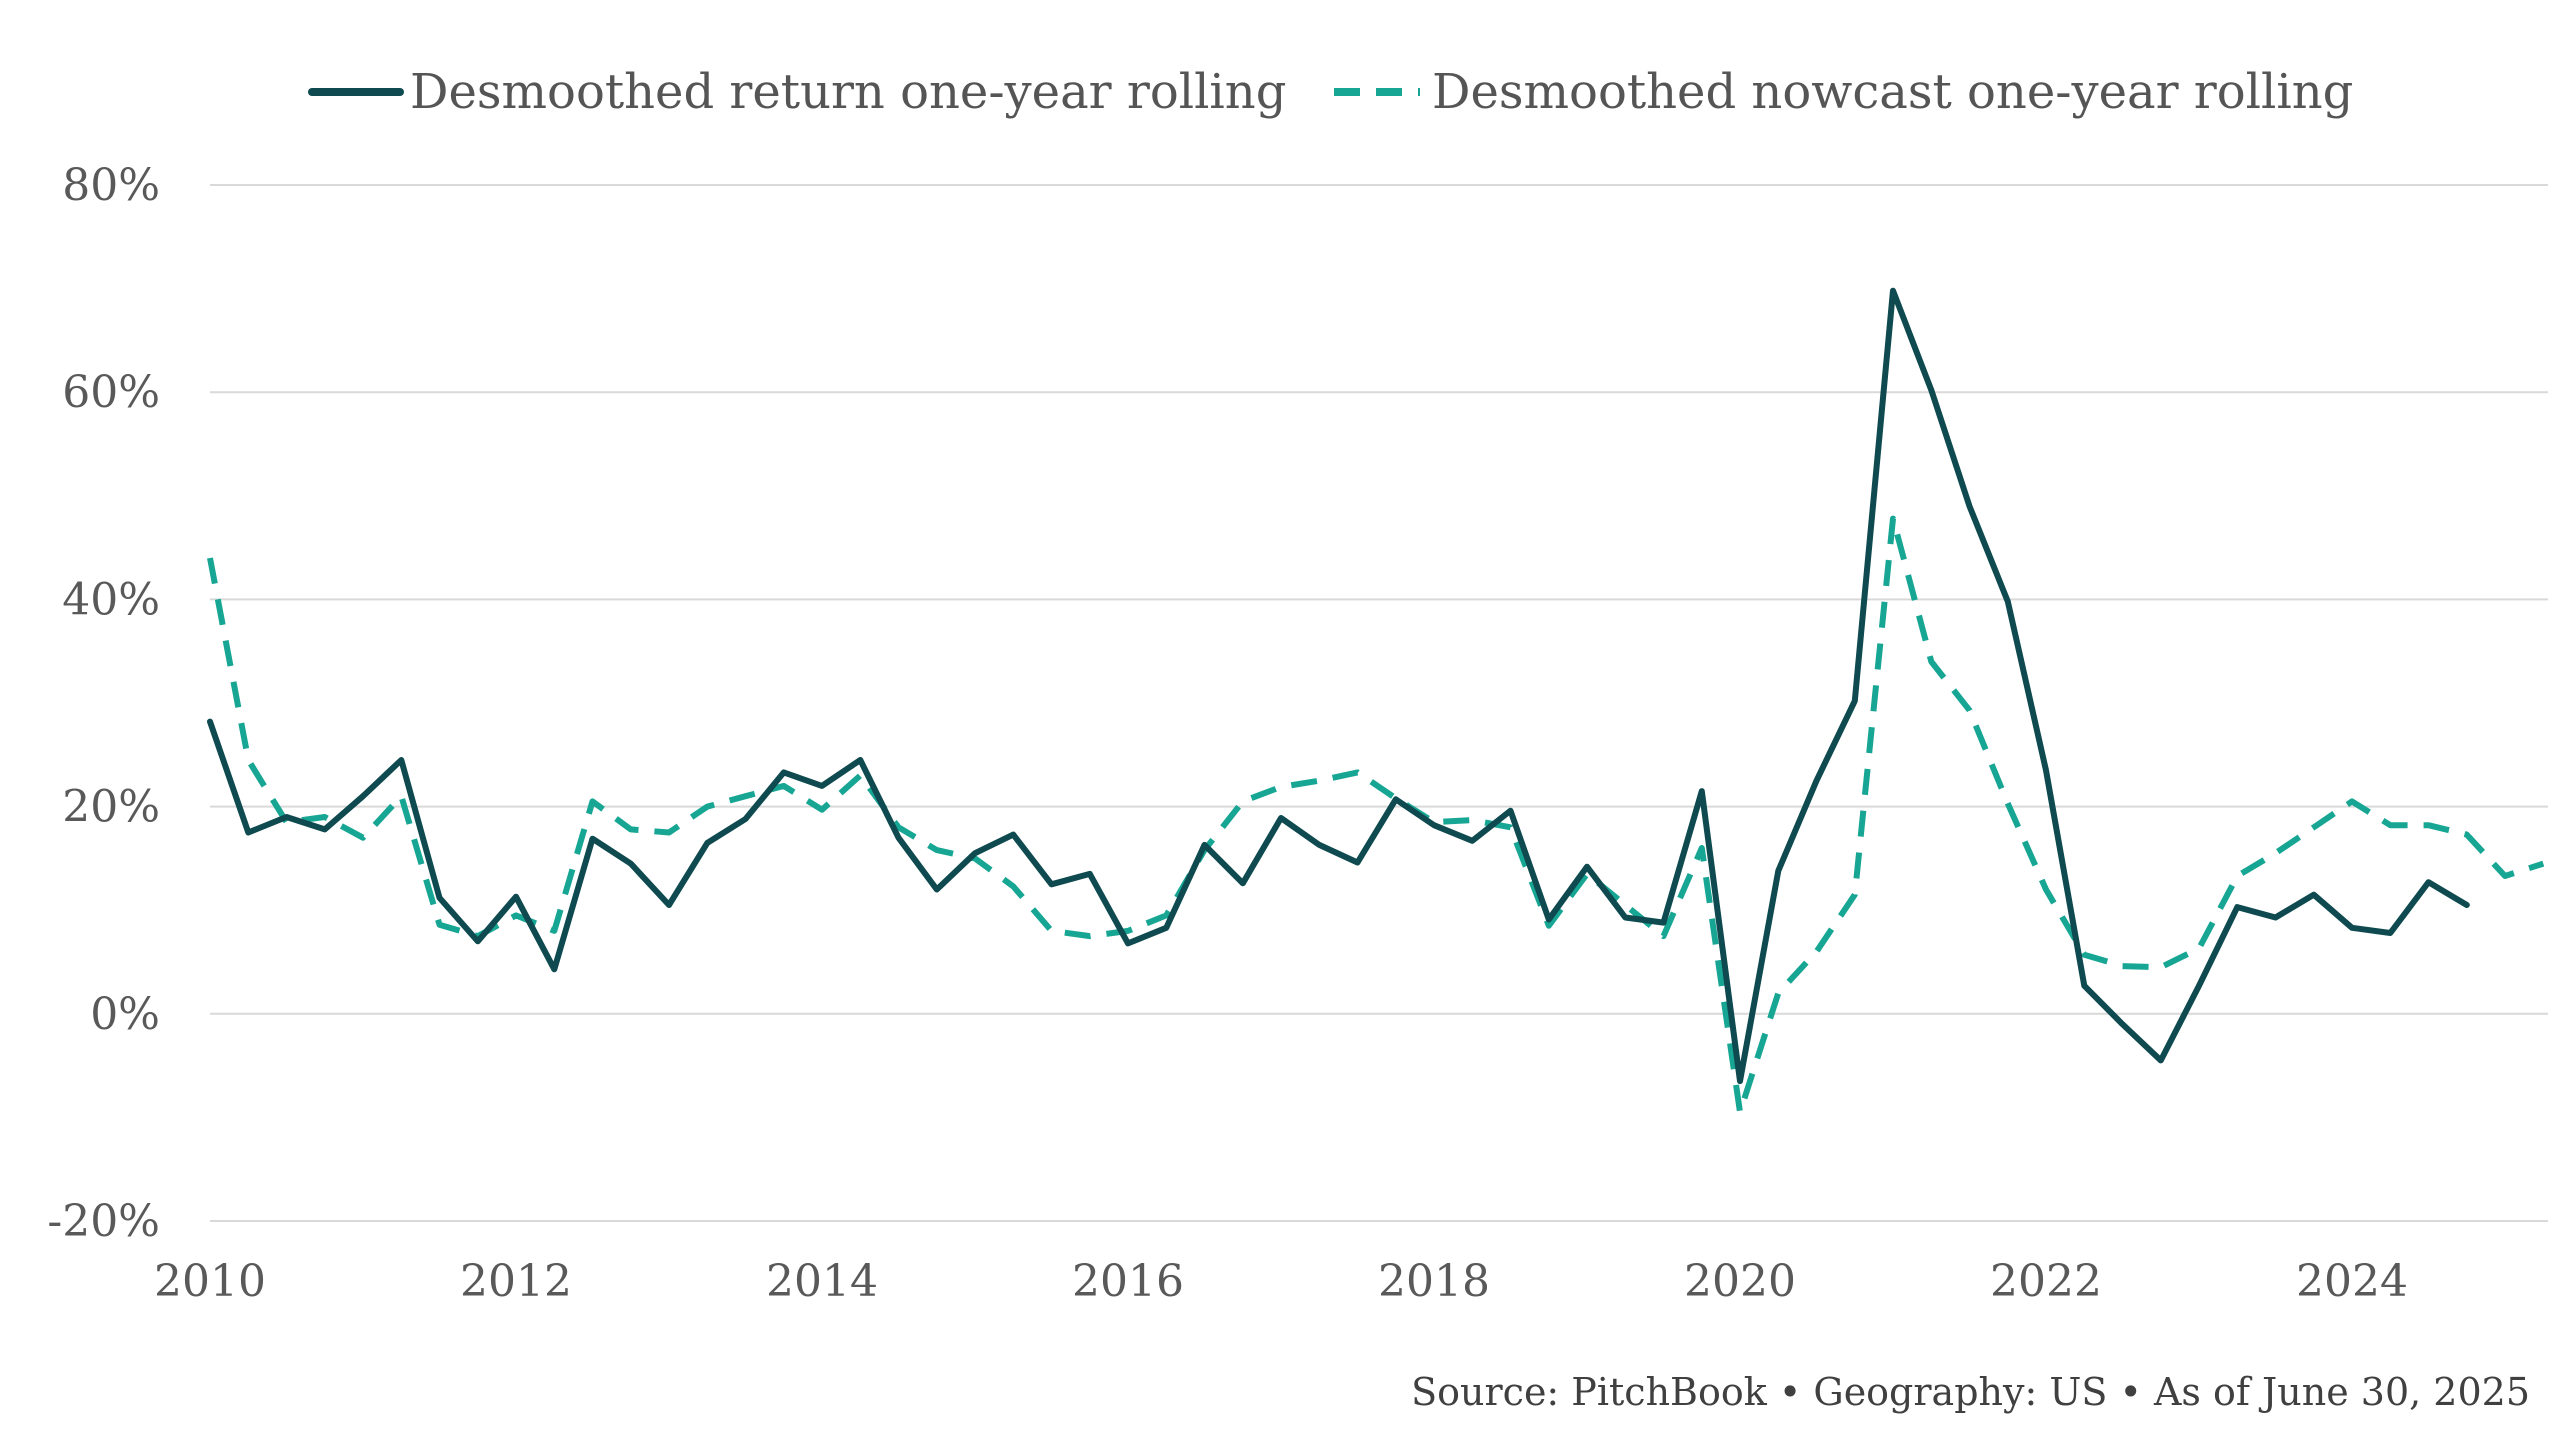 The image size is (2560, 1437). Describe the element at coordinates (2046, 1281) in the screenshot. I see `x-tick-label: 2022` at that location.